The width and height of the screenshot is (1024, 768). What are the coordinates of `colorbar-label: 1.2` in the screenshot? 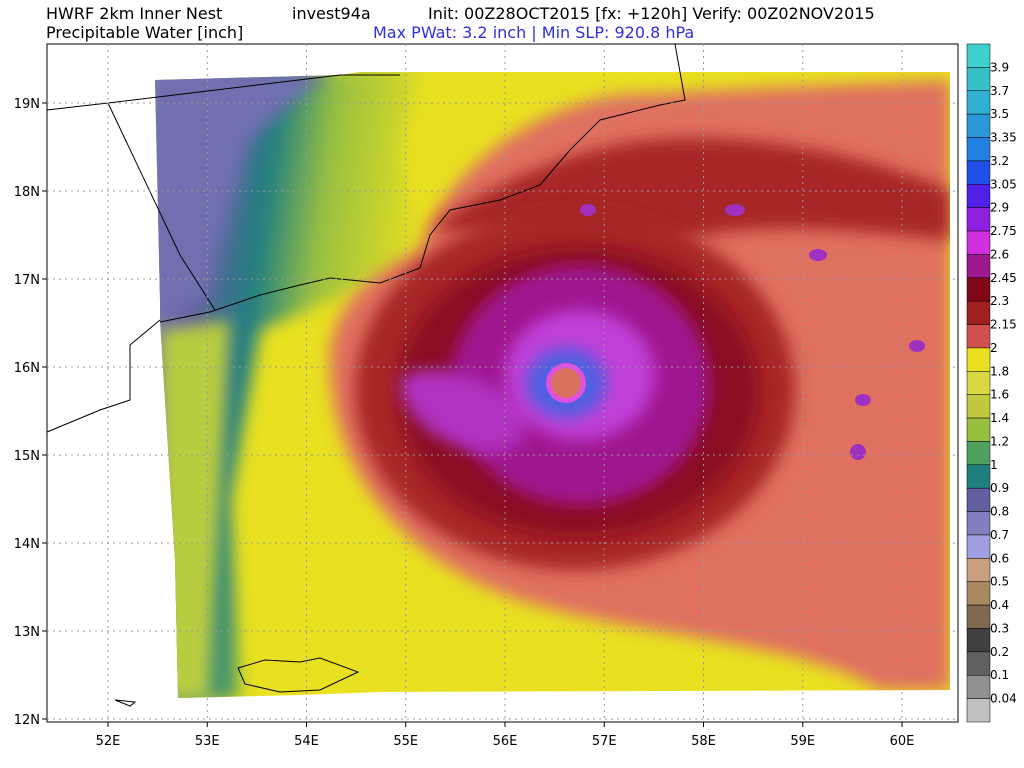 It's located at (999, 441).